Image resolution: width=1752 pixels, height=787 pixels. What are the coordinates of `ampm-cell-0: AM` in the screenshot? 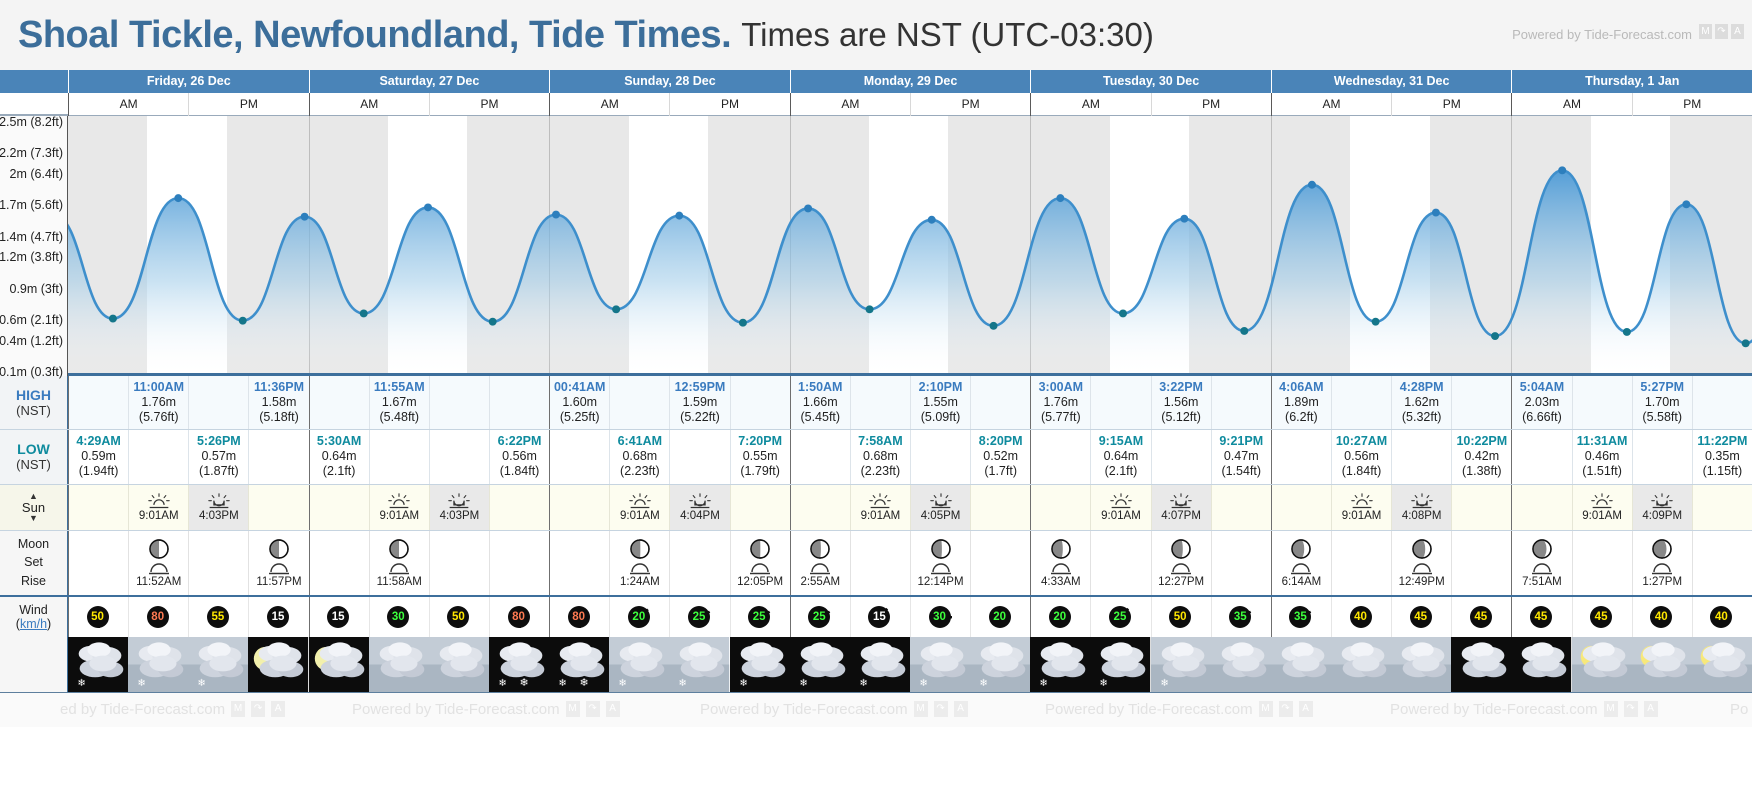 It's located at (128, 104).